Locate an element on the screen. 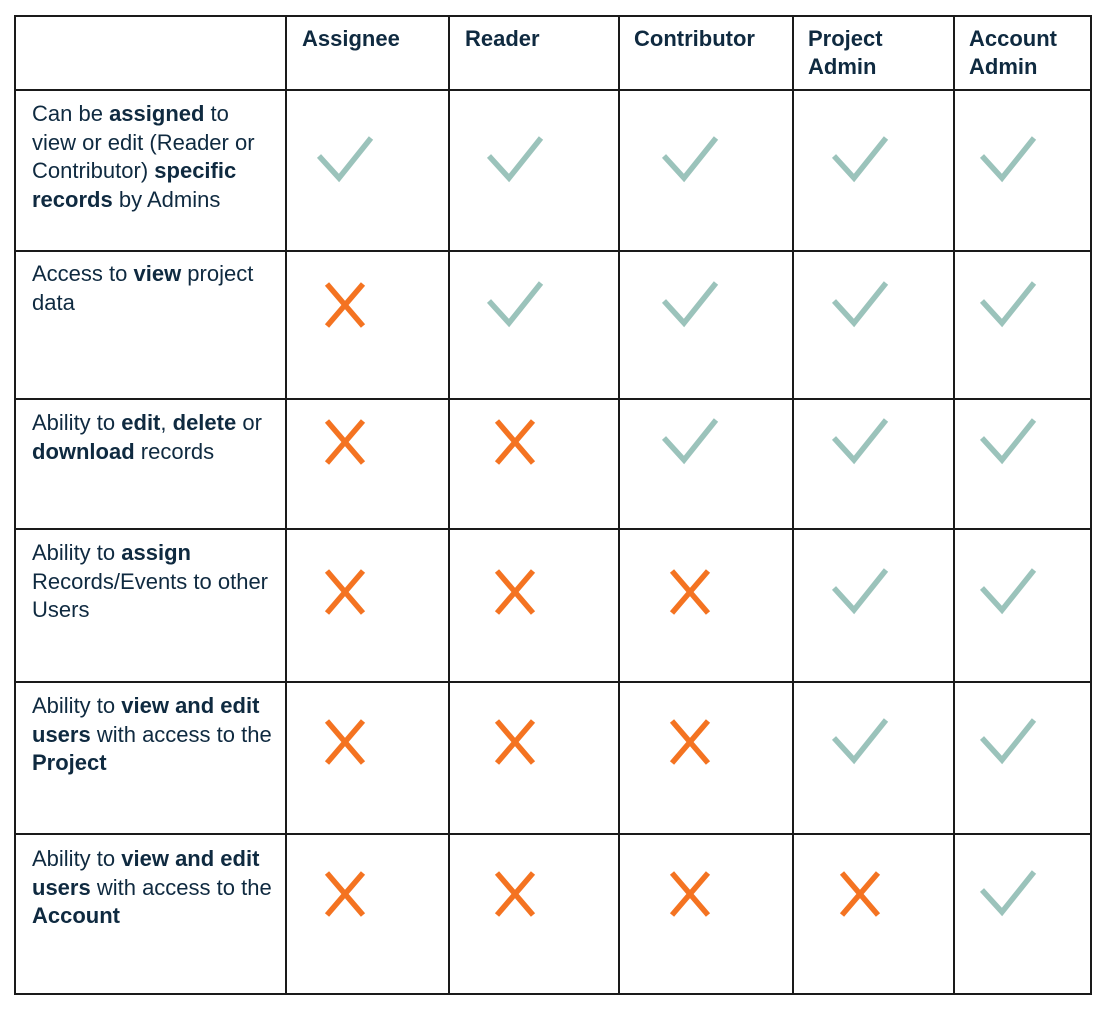 The width and height of the screenshot is (1111, 1011). feature-text: Records/Events to other Users is located at coordinates (150, 595).